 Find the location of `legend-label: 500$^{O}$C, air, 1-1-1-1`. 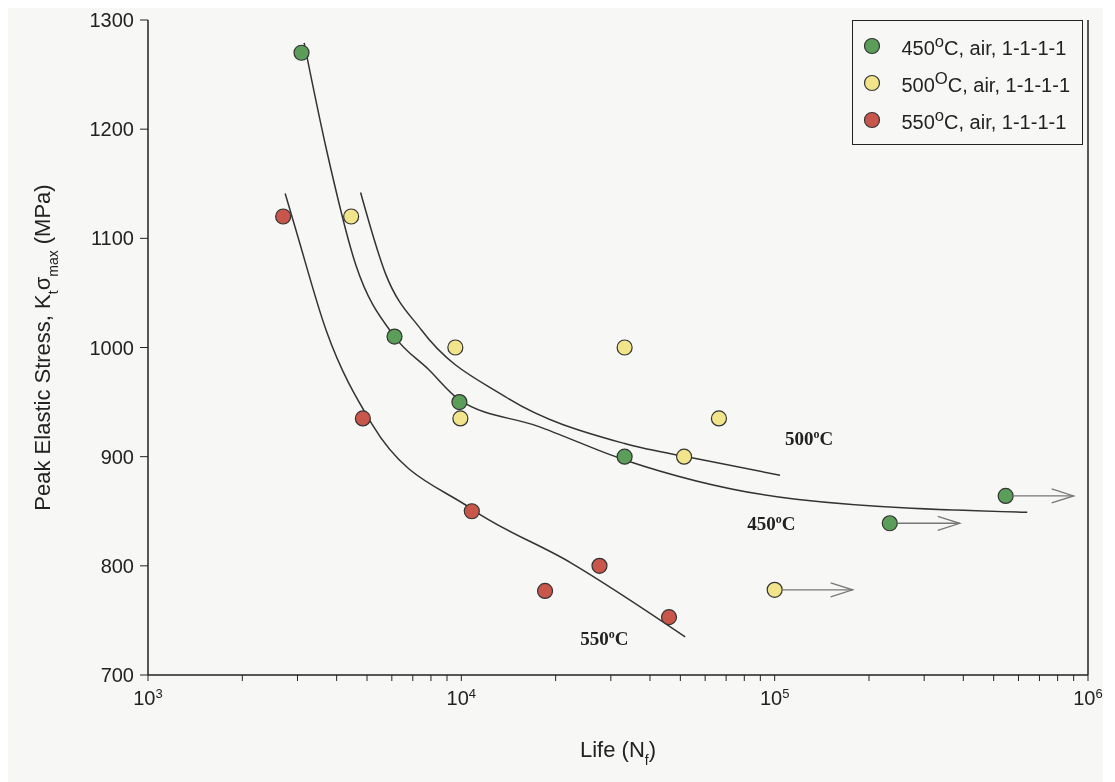

legend-label: 500$^{O}$C, air, 1-1-1-1 is located at coordinates (985, 82).